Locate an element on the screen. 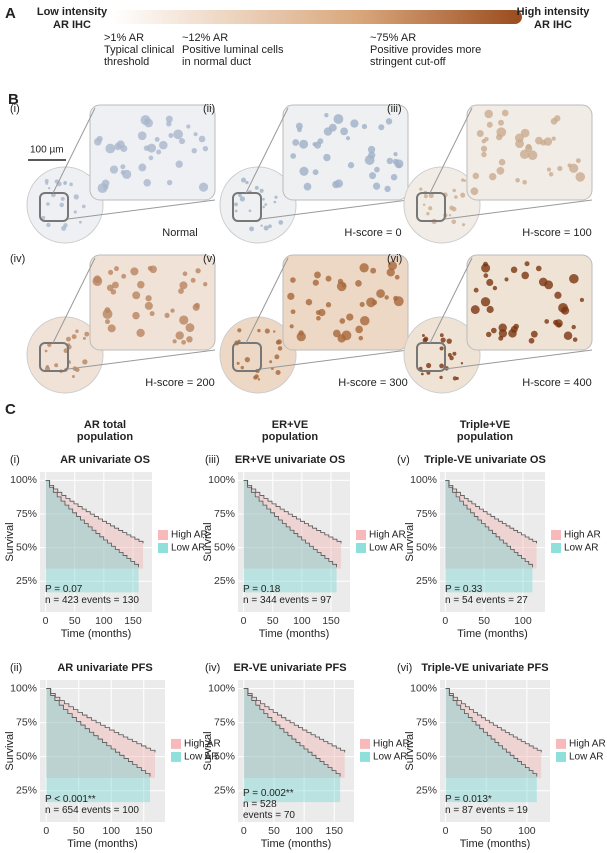 The width and height of the screenshot is (607, 853). plot-roman: (iv) is located at coordinates (212, 668).